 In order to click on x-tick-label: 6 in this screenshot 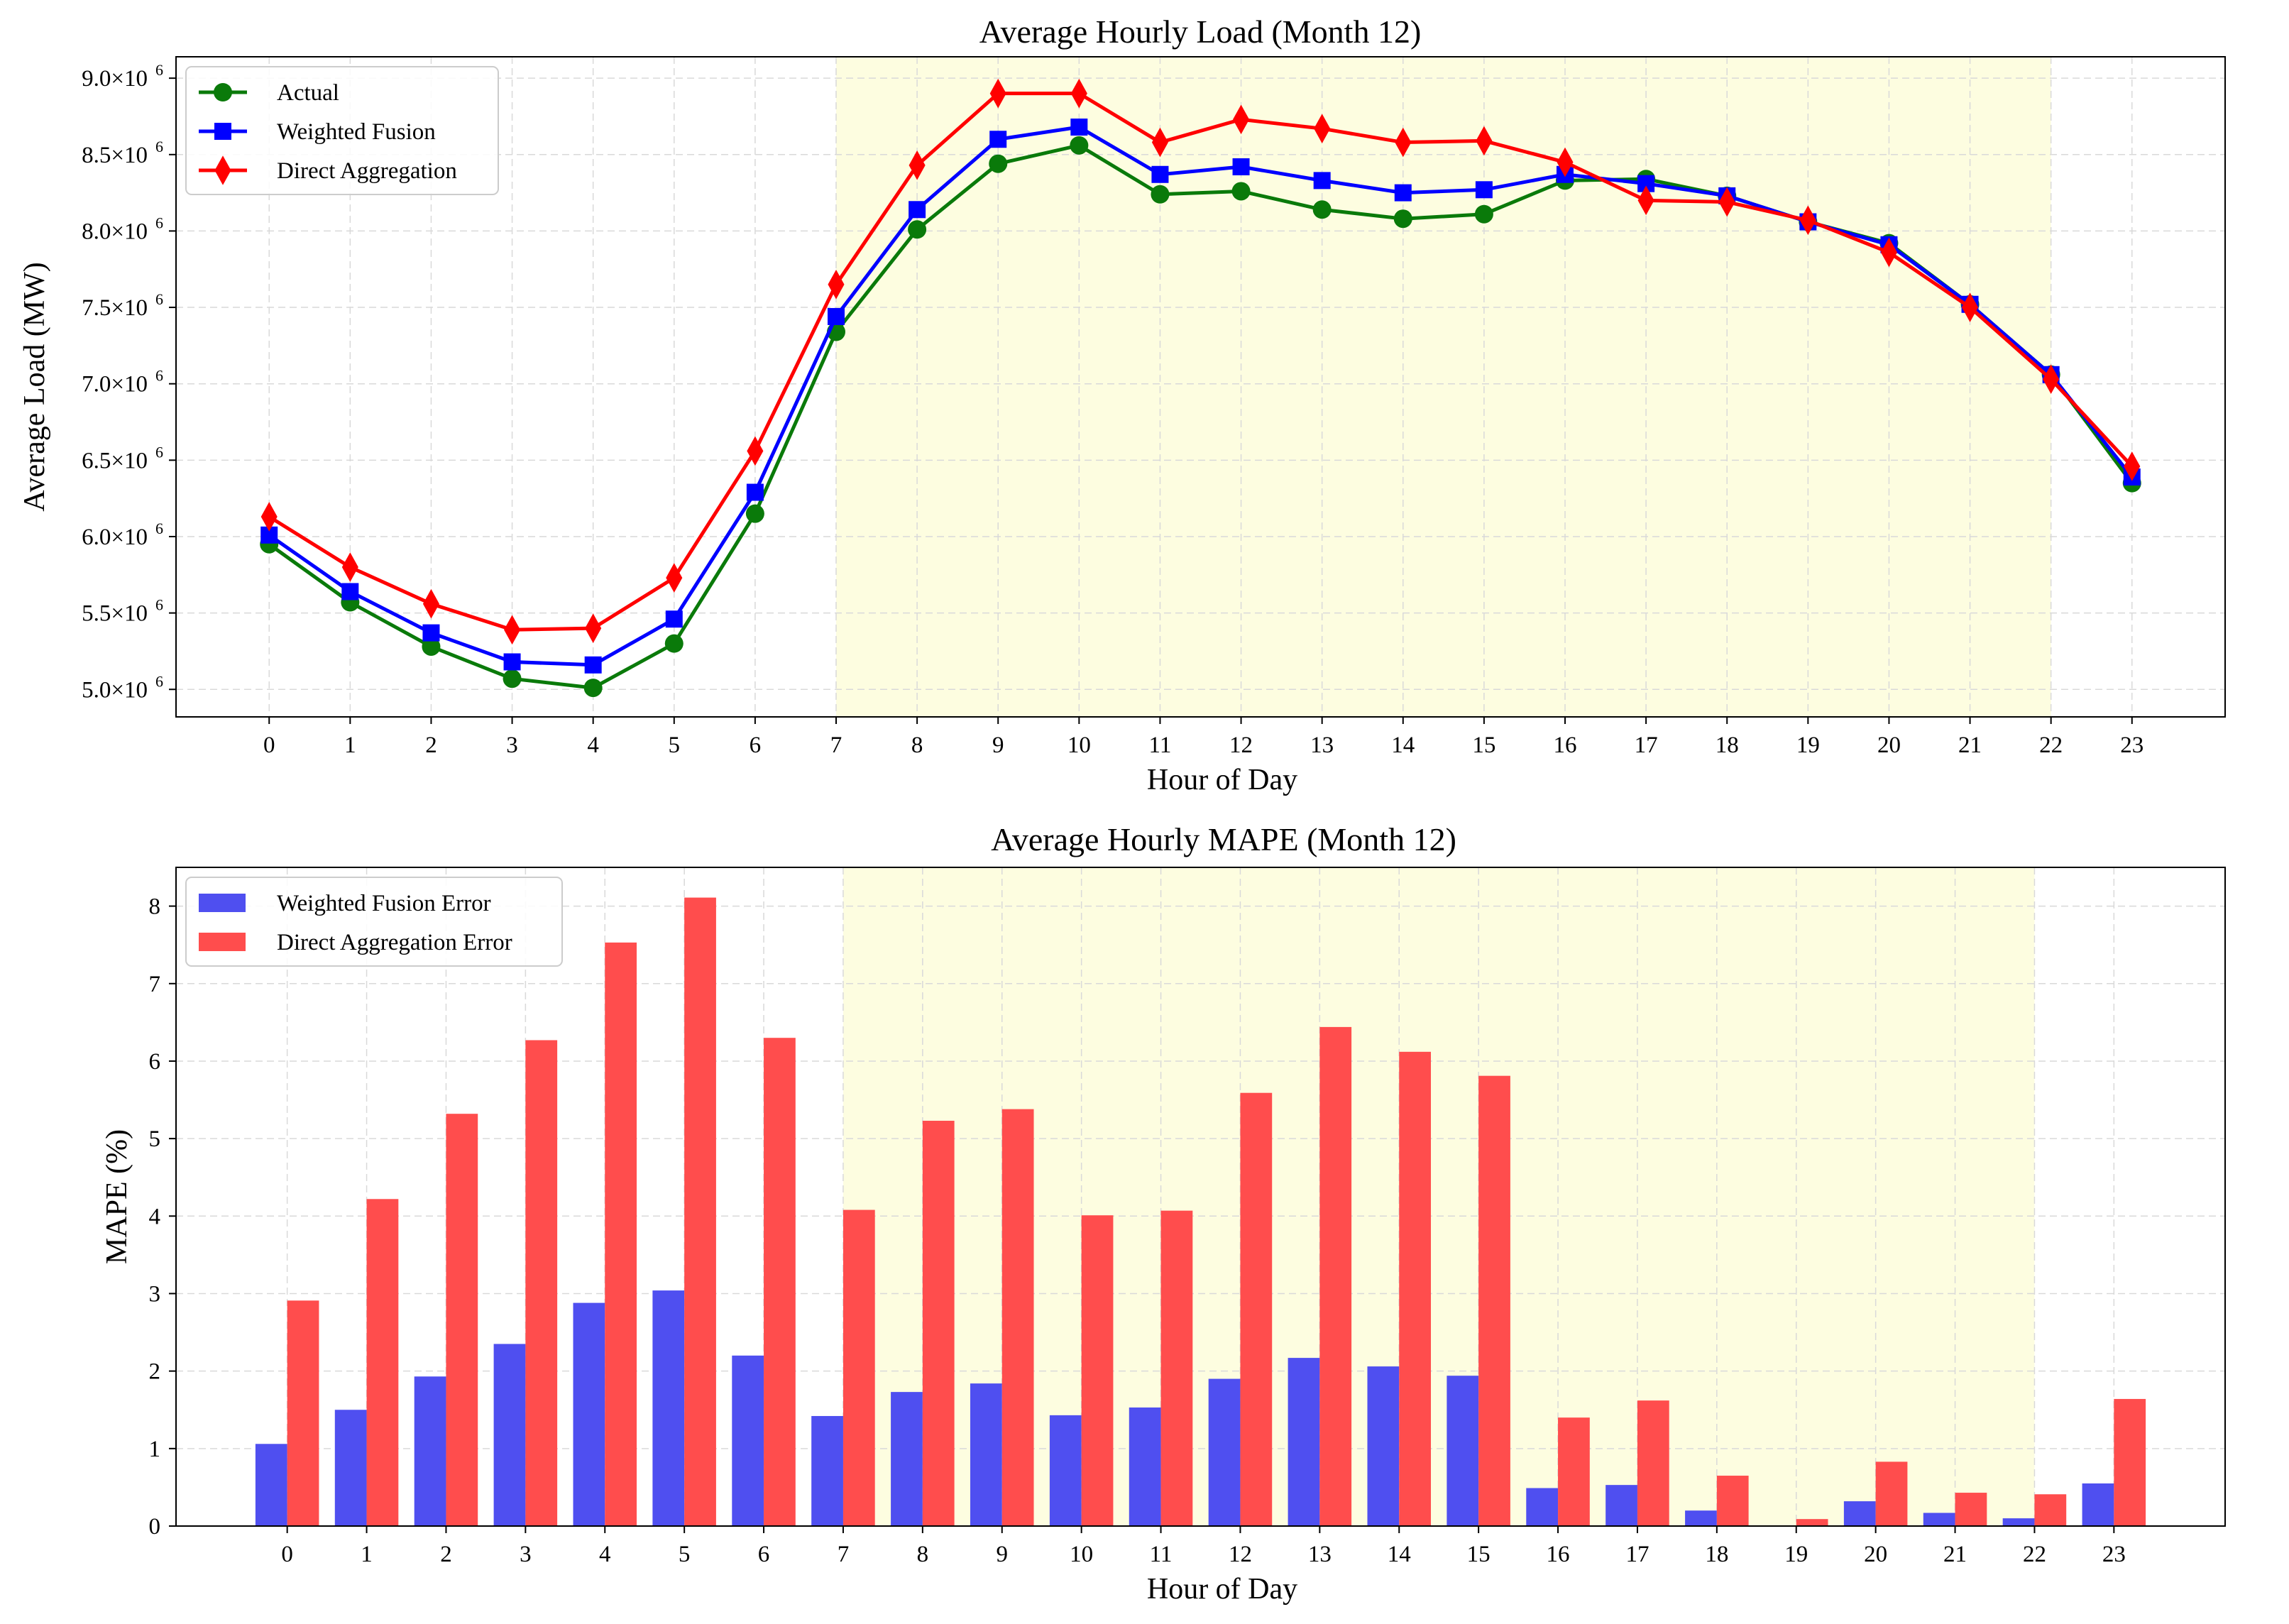, I will do `click(756, 745)`.